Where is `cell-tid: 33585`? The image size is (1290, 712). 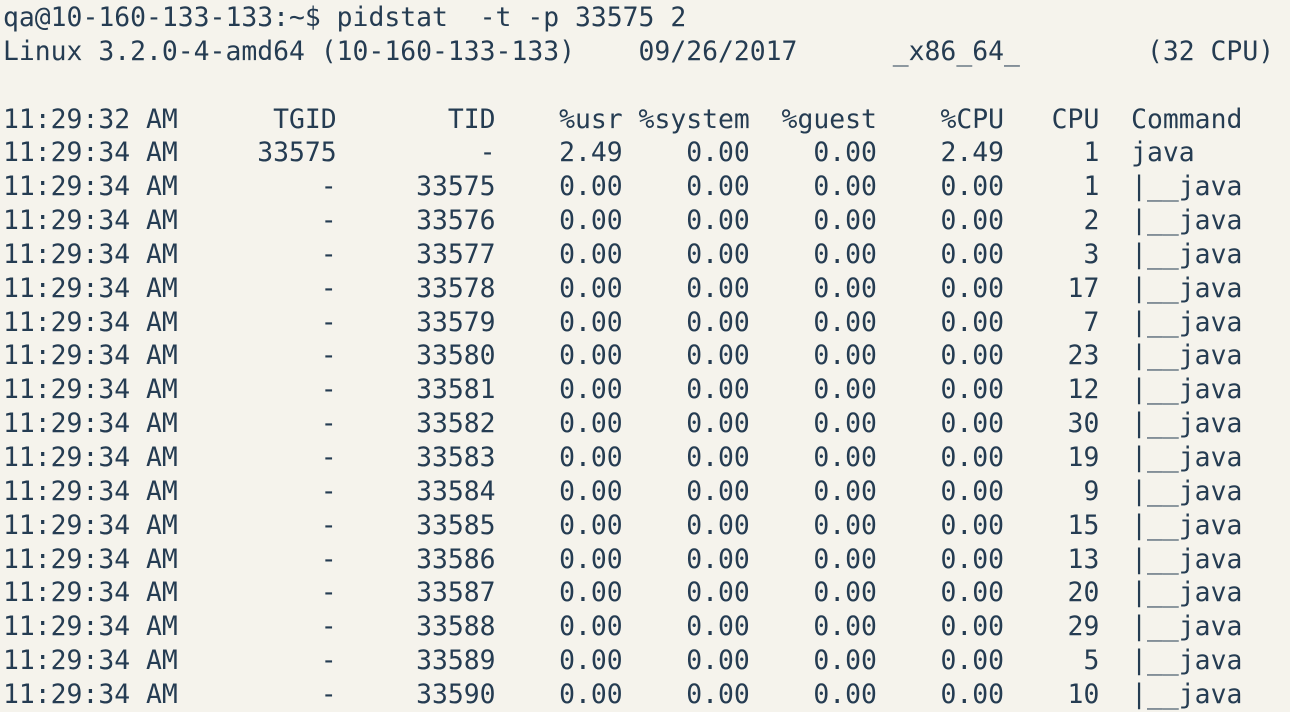 cell-tid: 33585 is located at coordinates (416, 525).